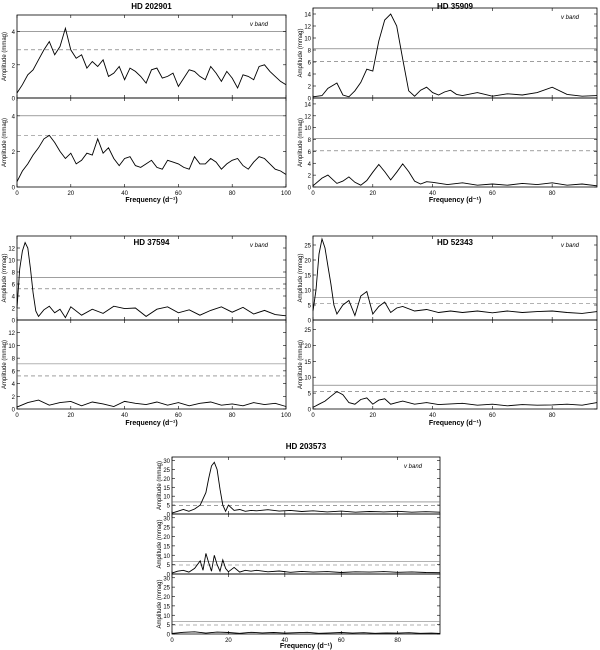 The width and height of the screenshot is (600, 650). What do you see at coordinates (166, 519) in the screenshot?
I see `y-tick-label: 30` at bounding box center [166, 519].